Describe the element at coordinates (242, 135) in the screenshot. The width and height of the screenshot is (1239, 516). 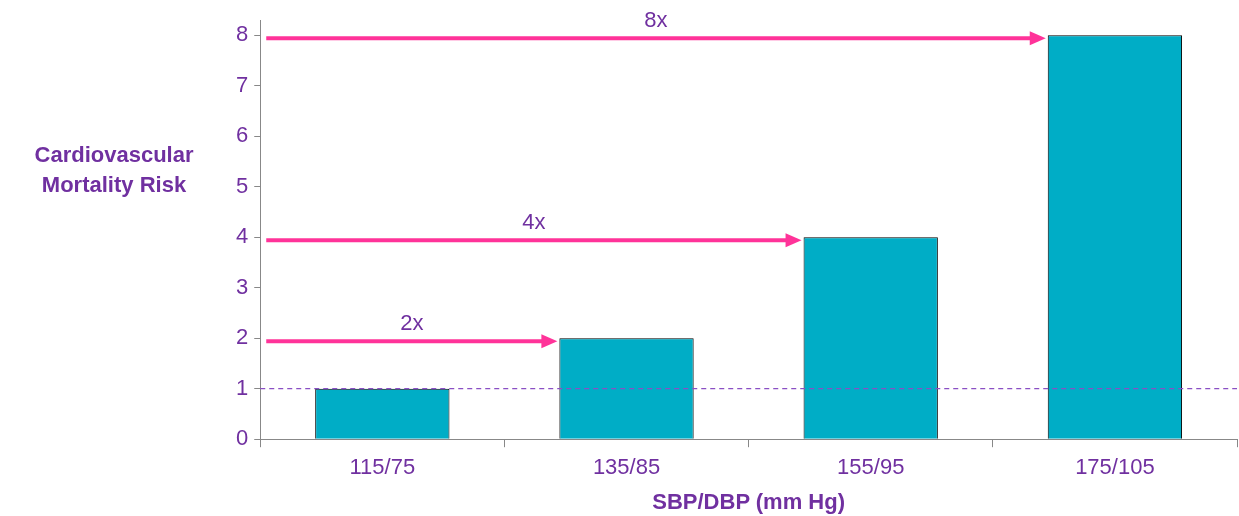
I see `y-tick-label: 6` at that location.